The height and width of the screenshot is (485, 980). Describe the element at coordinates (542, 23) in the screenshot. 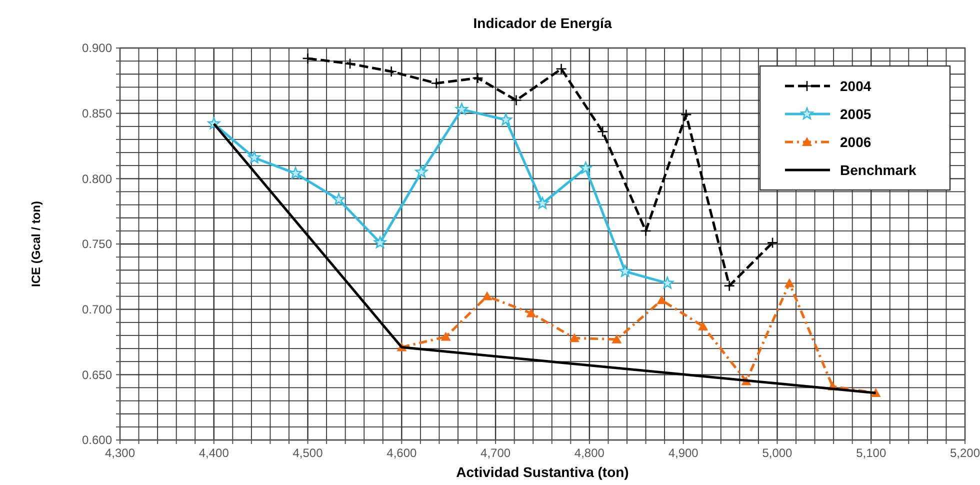

I see `chart-title: Indicador de Energía` at that location.